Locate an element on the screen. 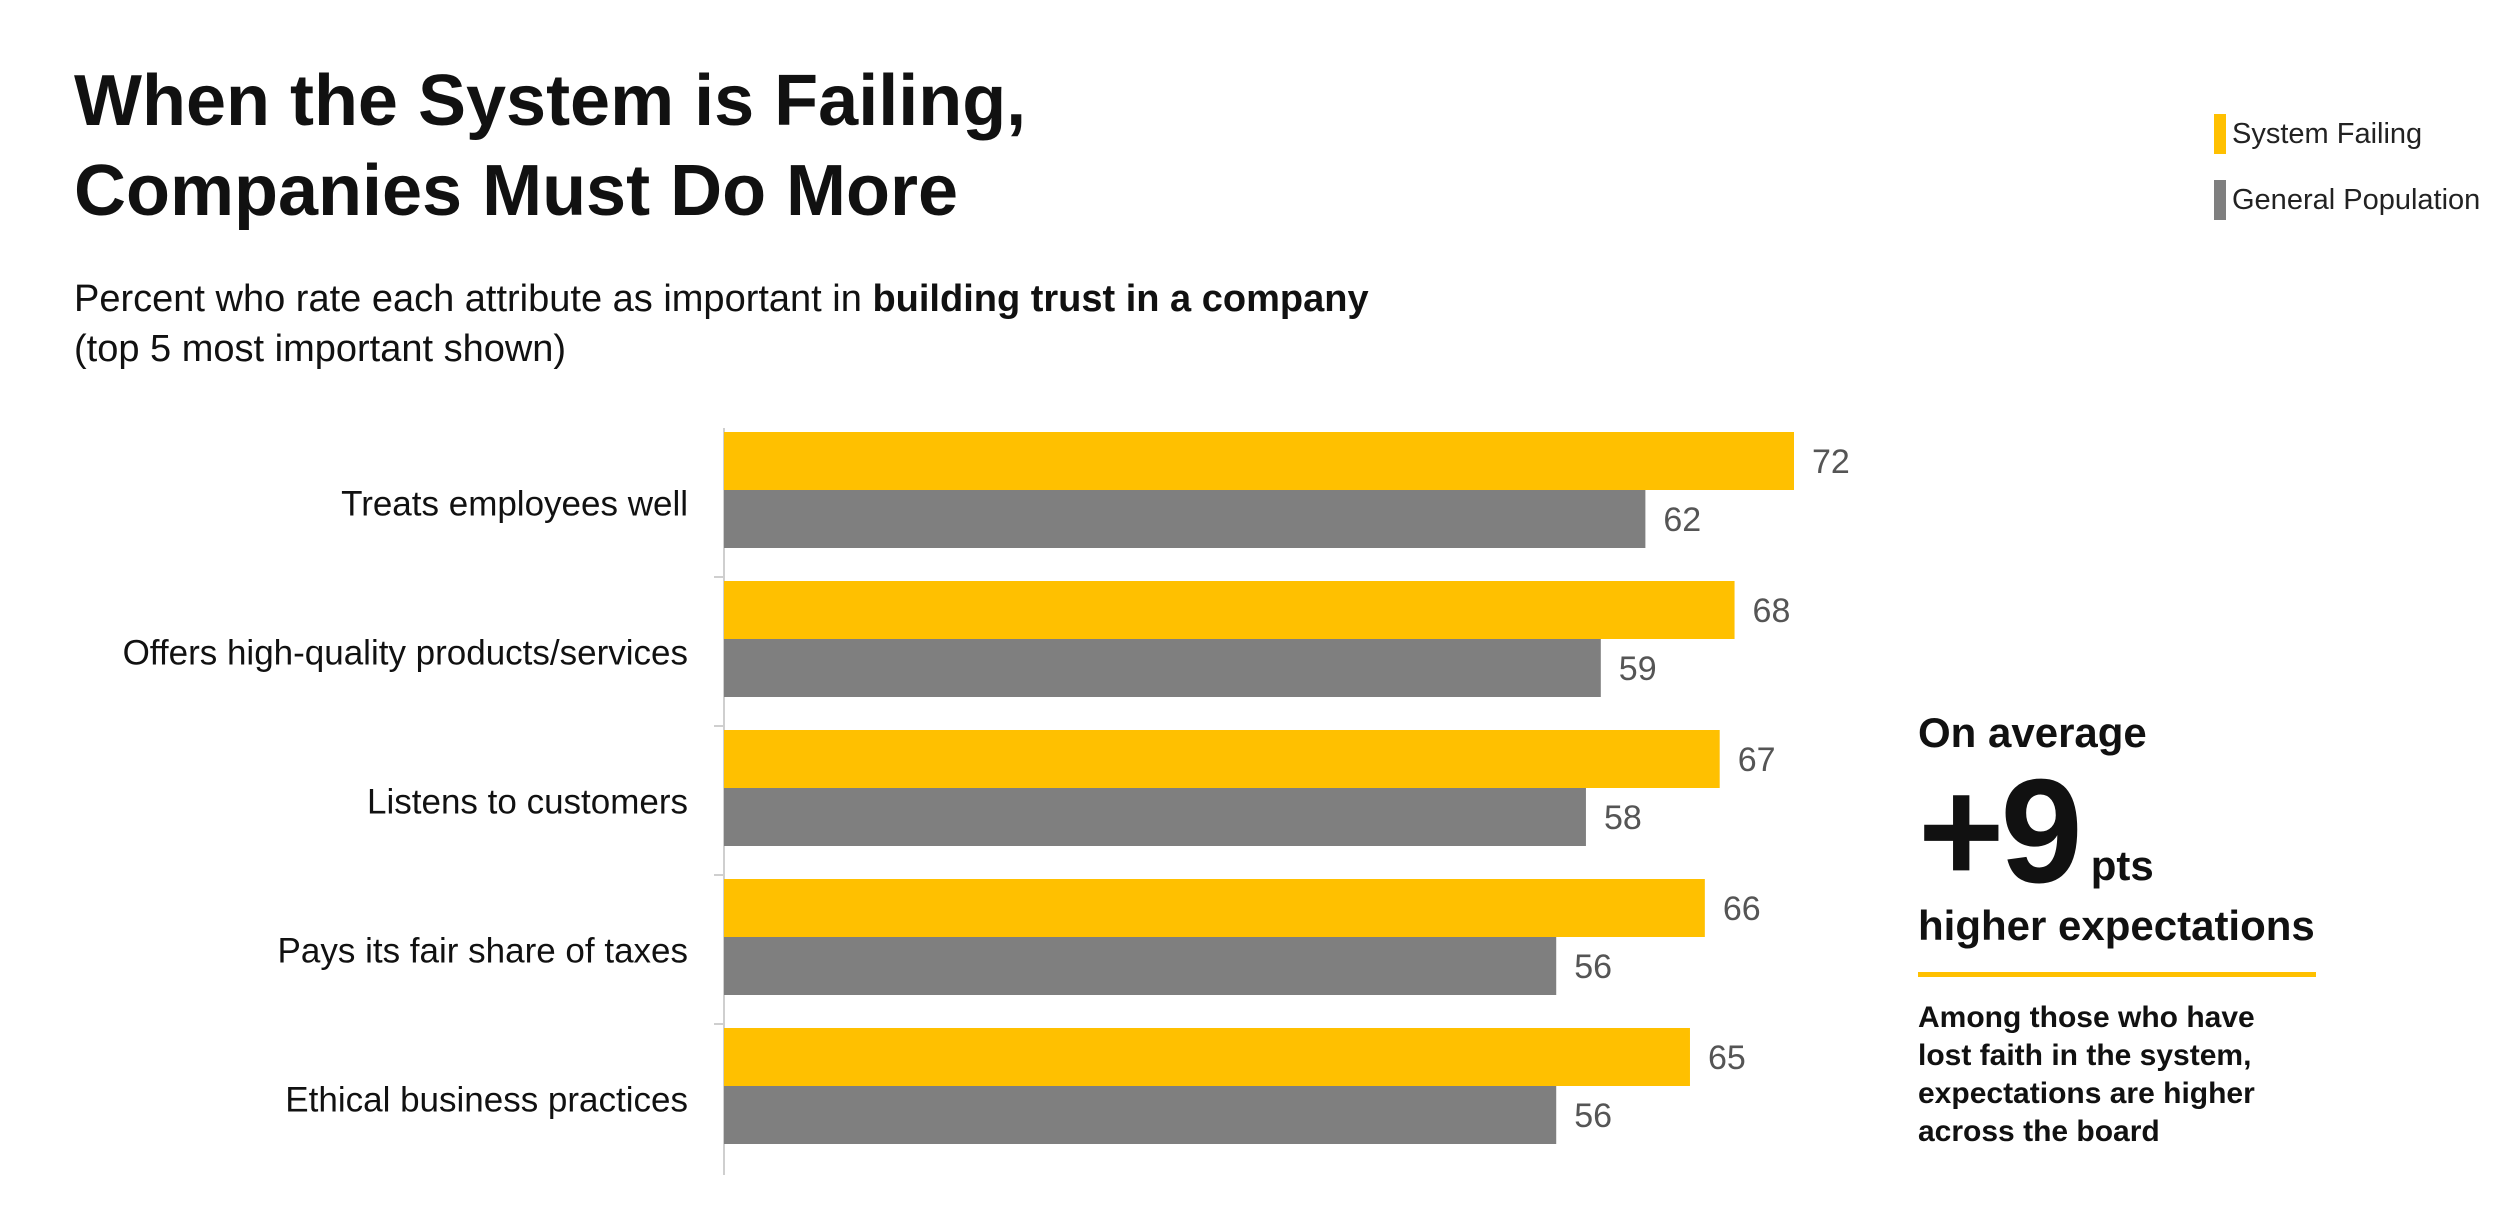 This screenshot has height=1206, width=2500. chart-title-line-2: Companies Must Do More is located at coordinates (516, 191).